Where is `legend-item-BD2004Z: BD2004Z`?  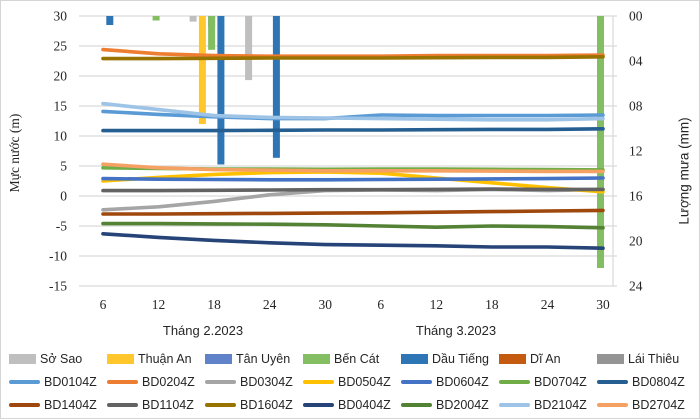
legend-item-BD2004Z: BD2004Z is located at coordinates (450, 405).